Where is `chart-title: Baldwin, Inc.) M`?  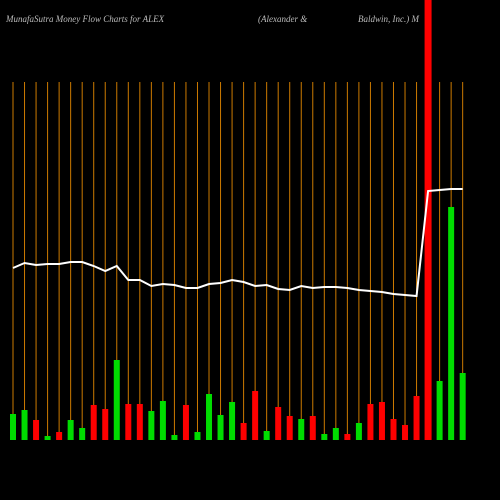
chart-title: Baldwin, Inc.) M is located at coordinates (388, 19).